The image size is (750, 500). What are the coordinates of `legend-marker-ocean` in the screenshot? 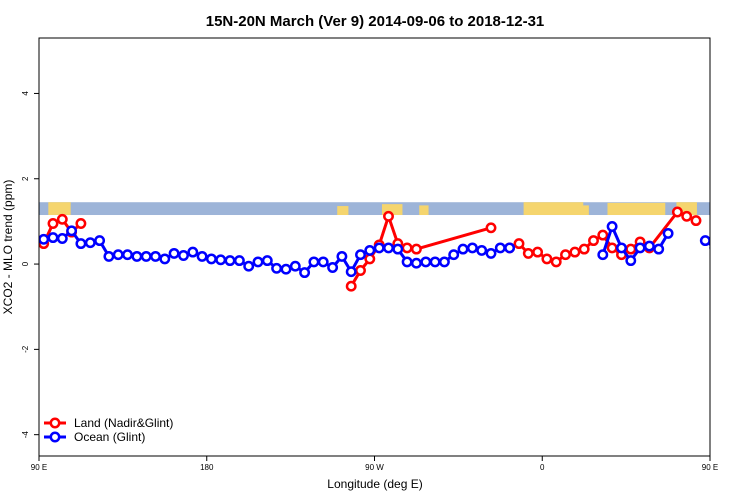 It's located at (55, 437).